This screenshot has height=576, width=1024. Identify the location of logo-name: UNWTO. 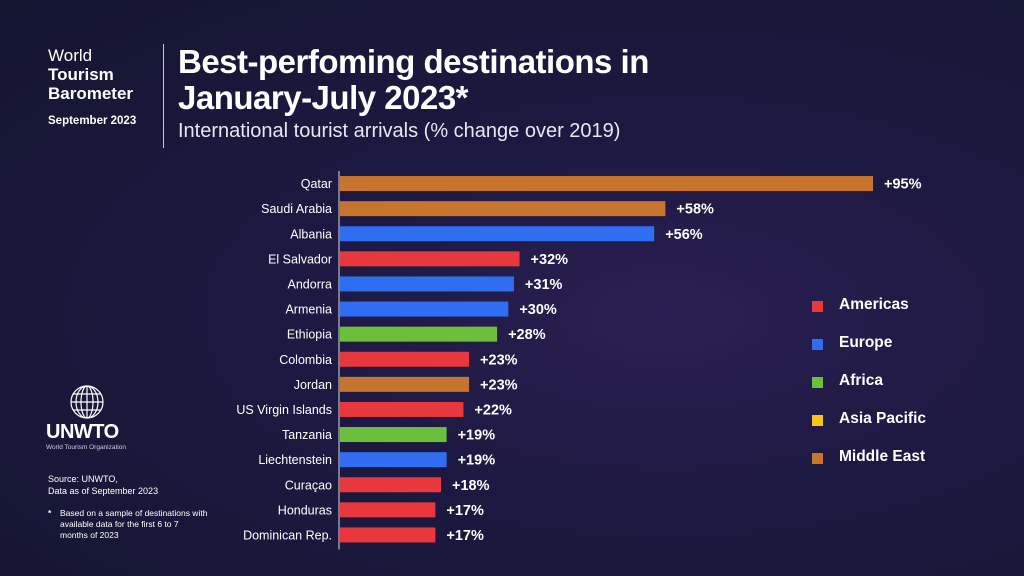
(82, 432).